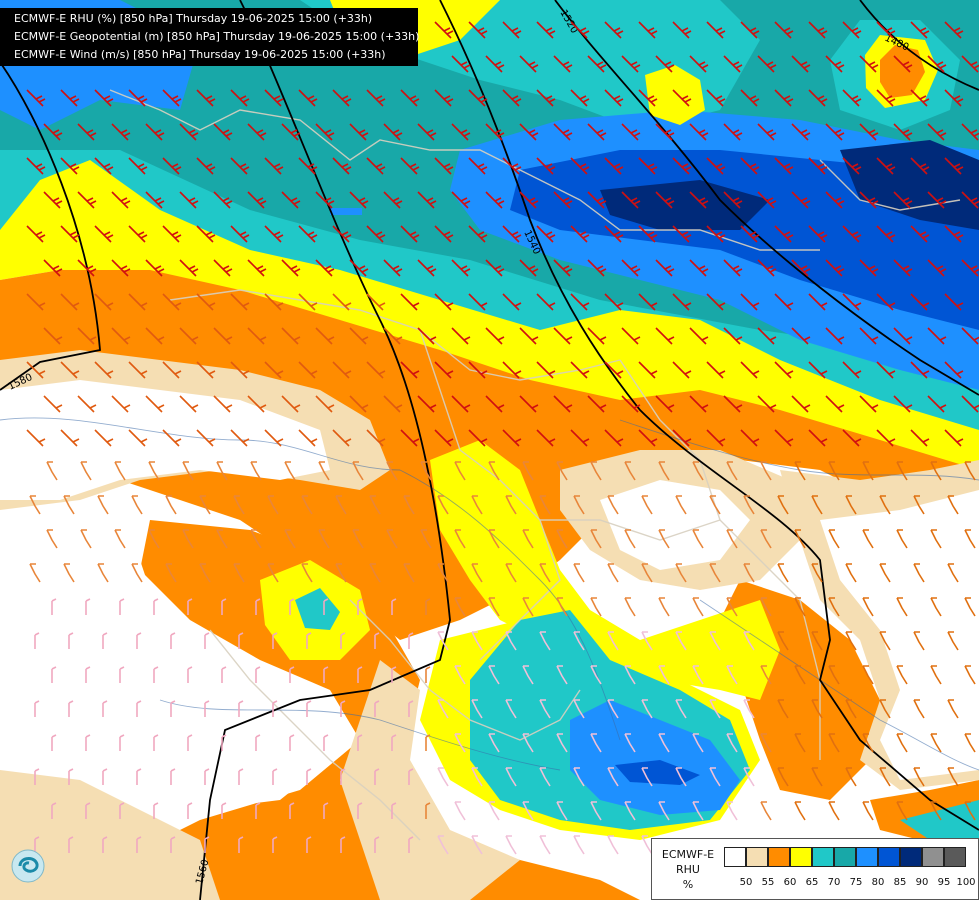  I want to click on rhu-legend: ECMWF-E RHU % 50 55 60 65 70 75 80 85 90 95 100, so click(815, 869).